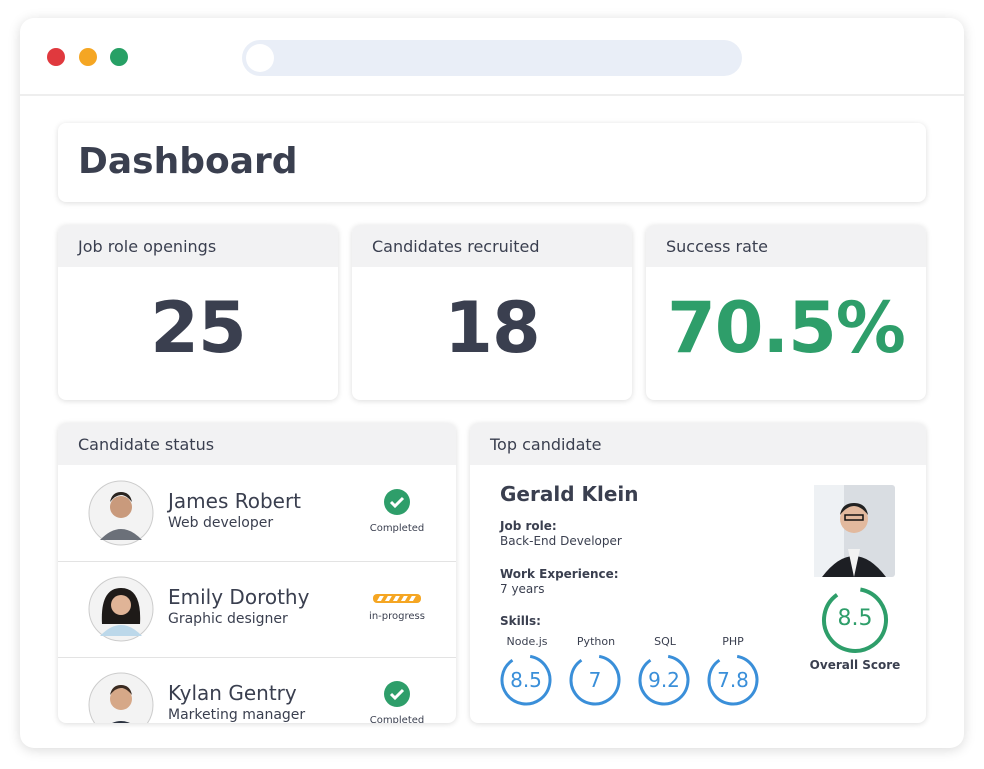 Image resolution: width=984 pixels, height=769 pixels. I want to click on stat-card: Candidates recruited 18, so click(492, 312).